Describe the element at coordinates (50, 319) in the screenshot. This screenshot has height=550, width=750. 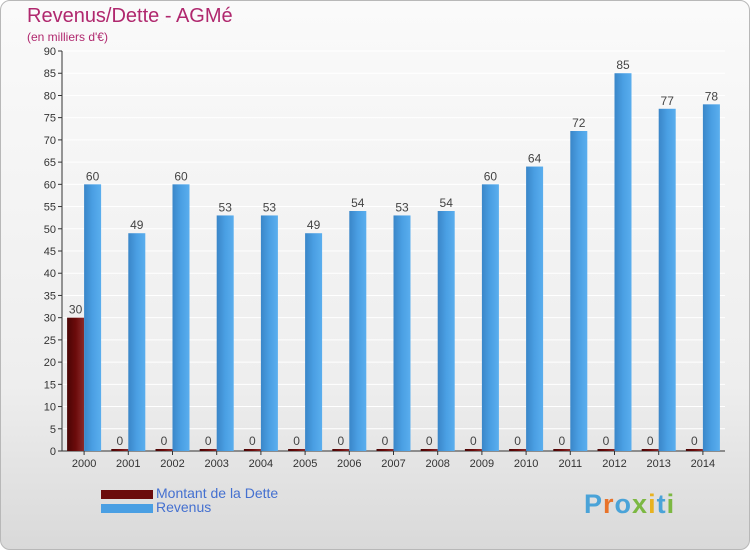
I see `y-tick-label: 30` at that location.